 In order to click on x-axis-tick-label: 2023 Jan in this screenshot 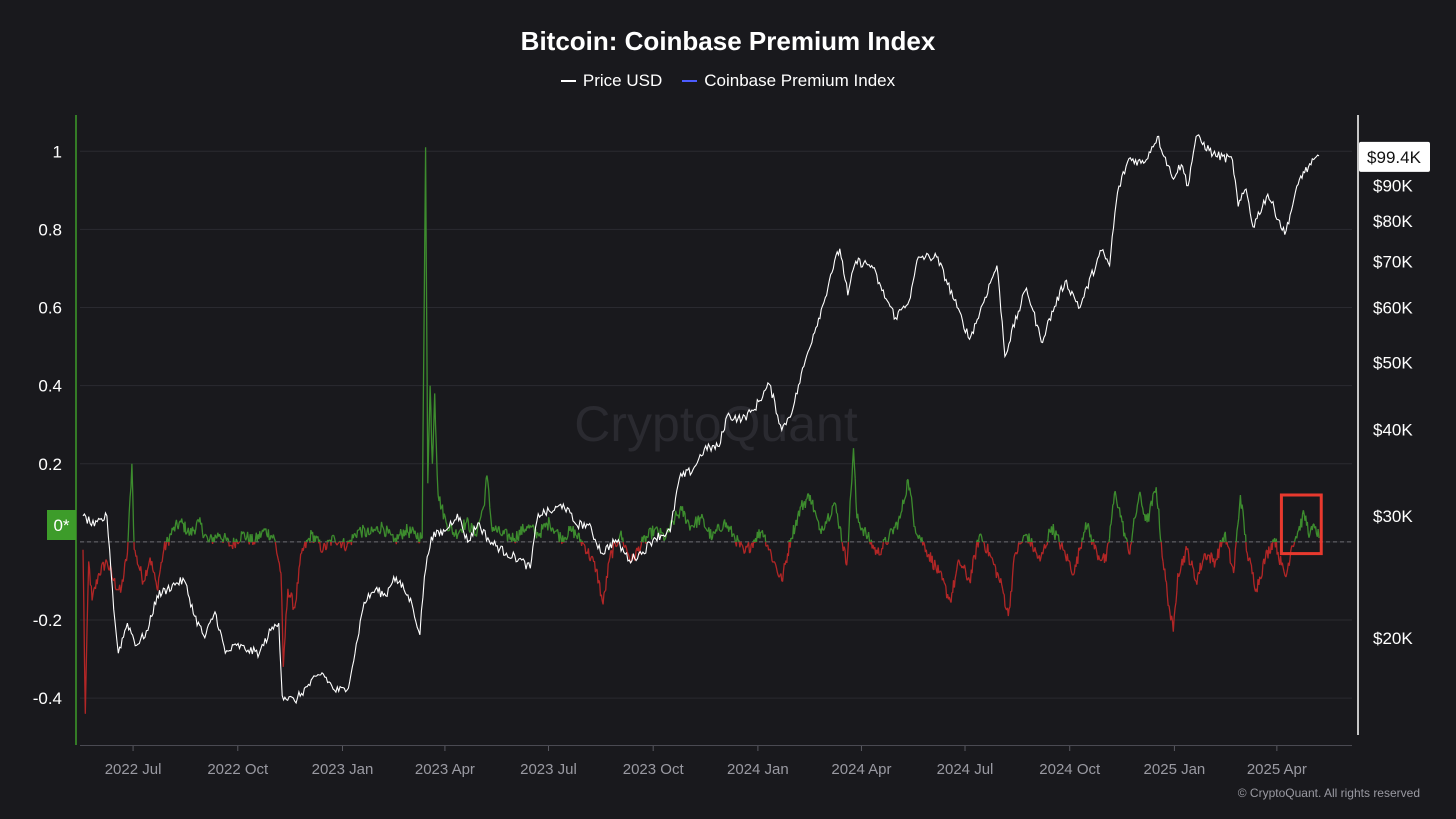, I will do `click(343, 769)`.